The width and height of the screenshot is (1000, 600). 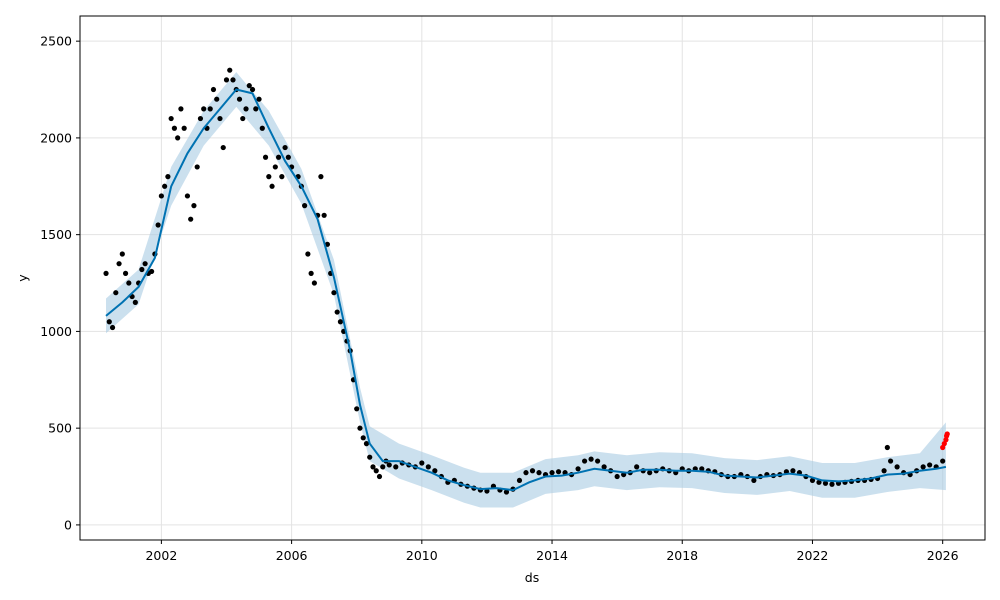 What do you see at coordinates (56, 41) in the screenshot?
I see `y-tick-label: 2500` at bounding box center [56, 41].